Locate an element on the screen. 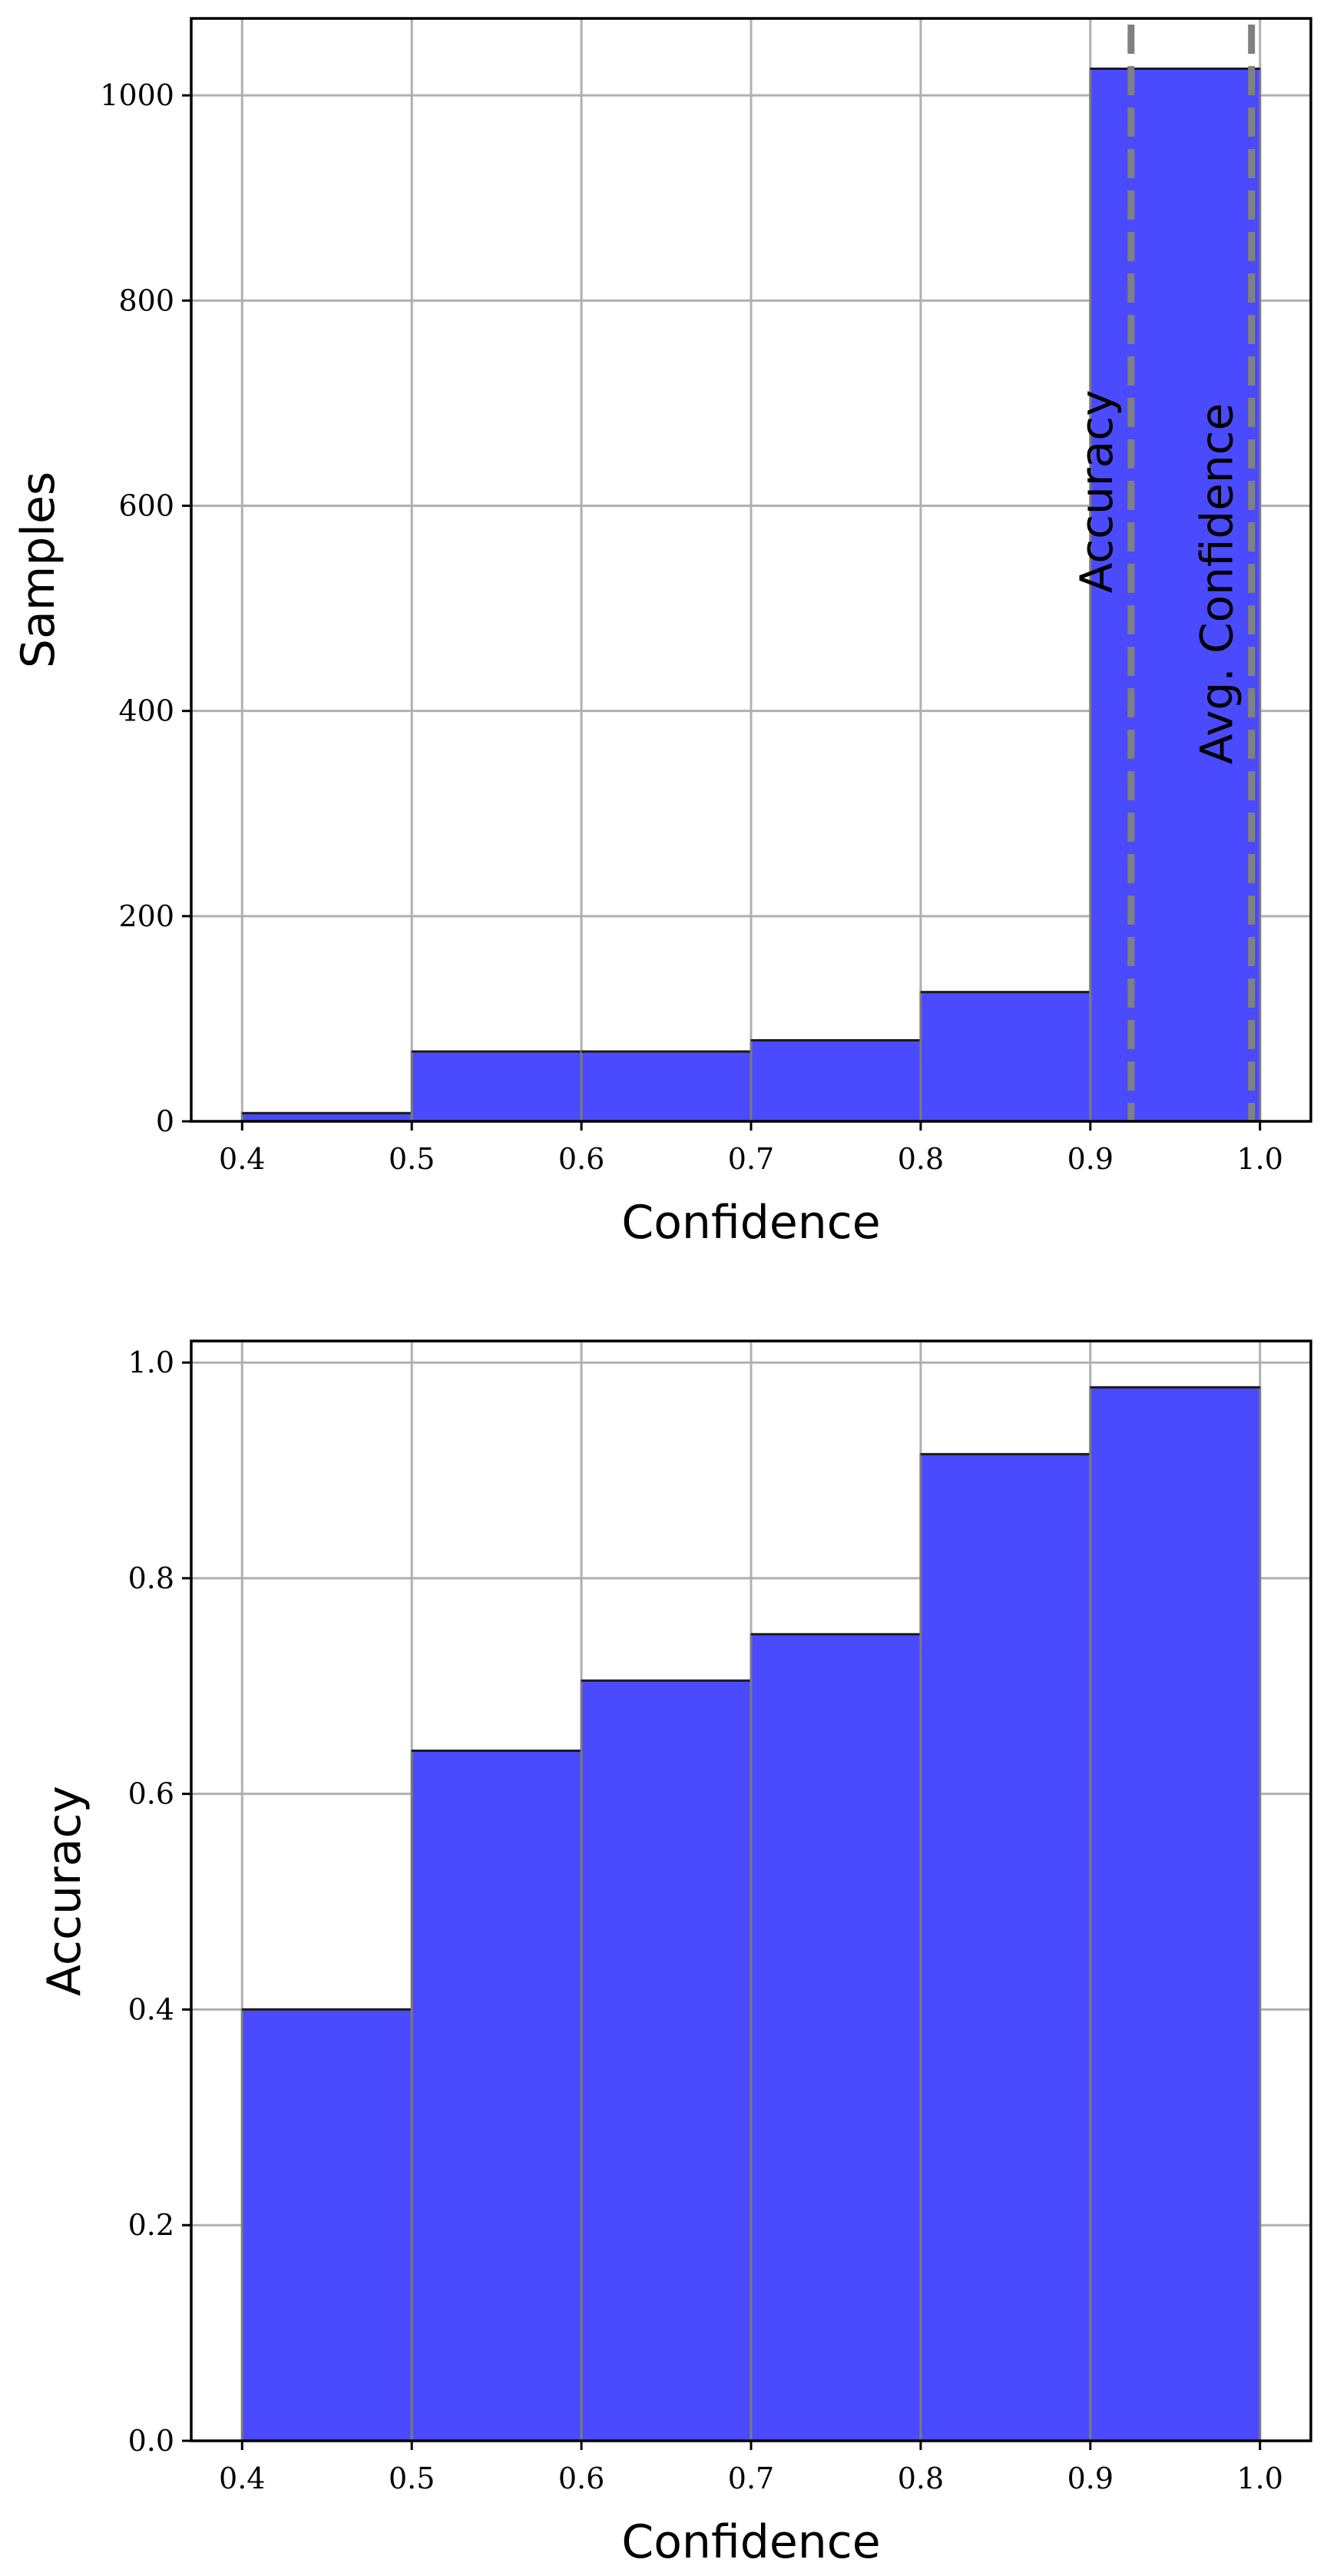 The width and height of the screenshot is (1327, 2576). y-tick-label: 800 is located at coordinates (146, 300).